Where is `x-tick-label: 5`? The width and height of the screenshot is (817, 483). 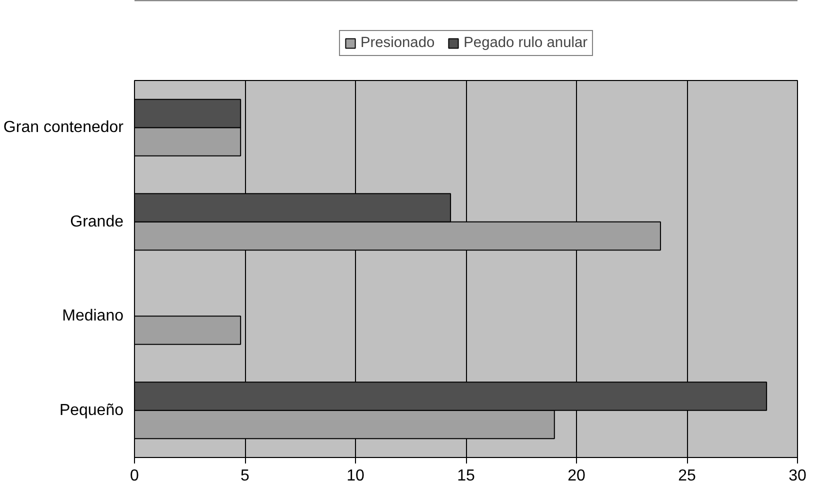
x-tick-label: 5 is located at coordinates (245, 475).